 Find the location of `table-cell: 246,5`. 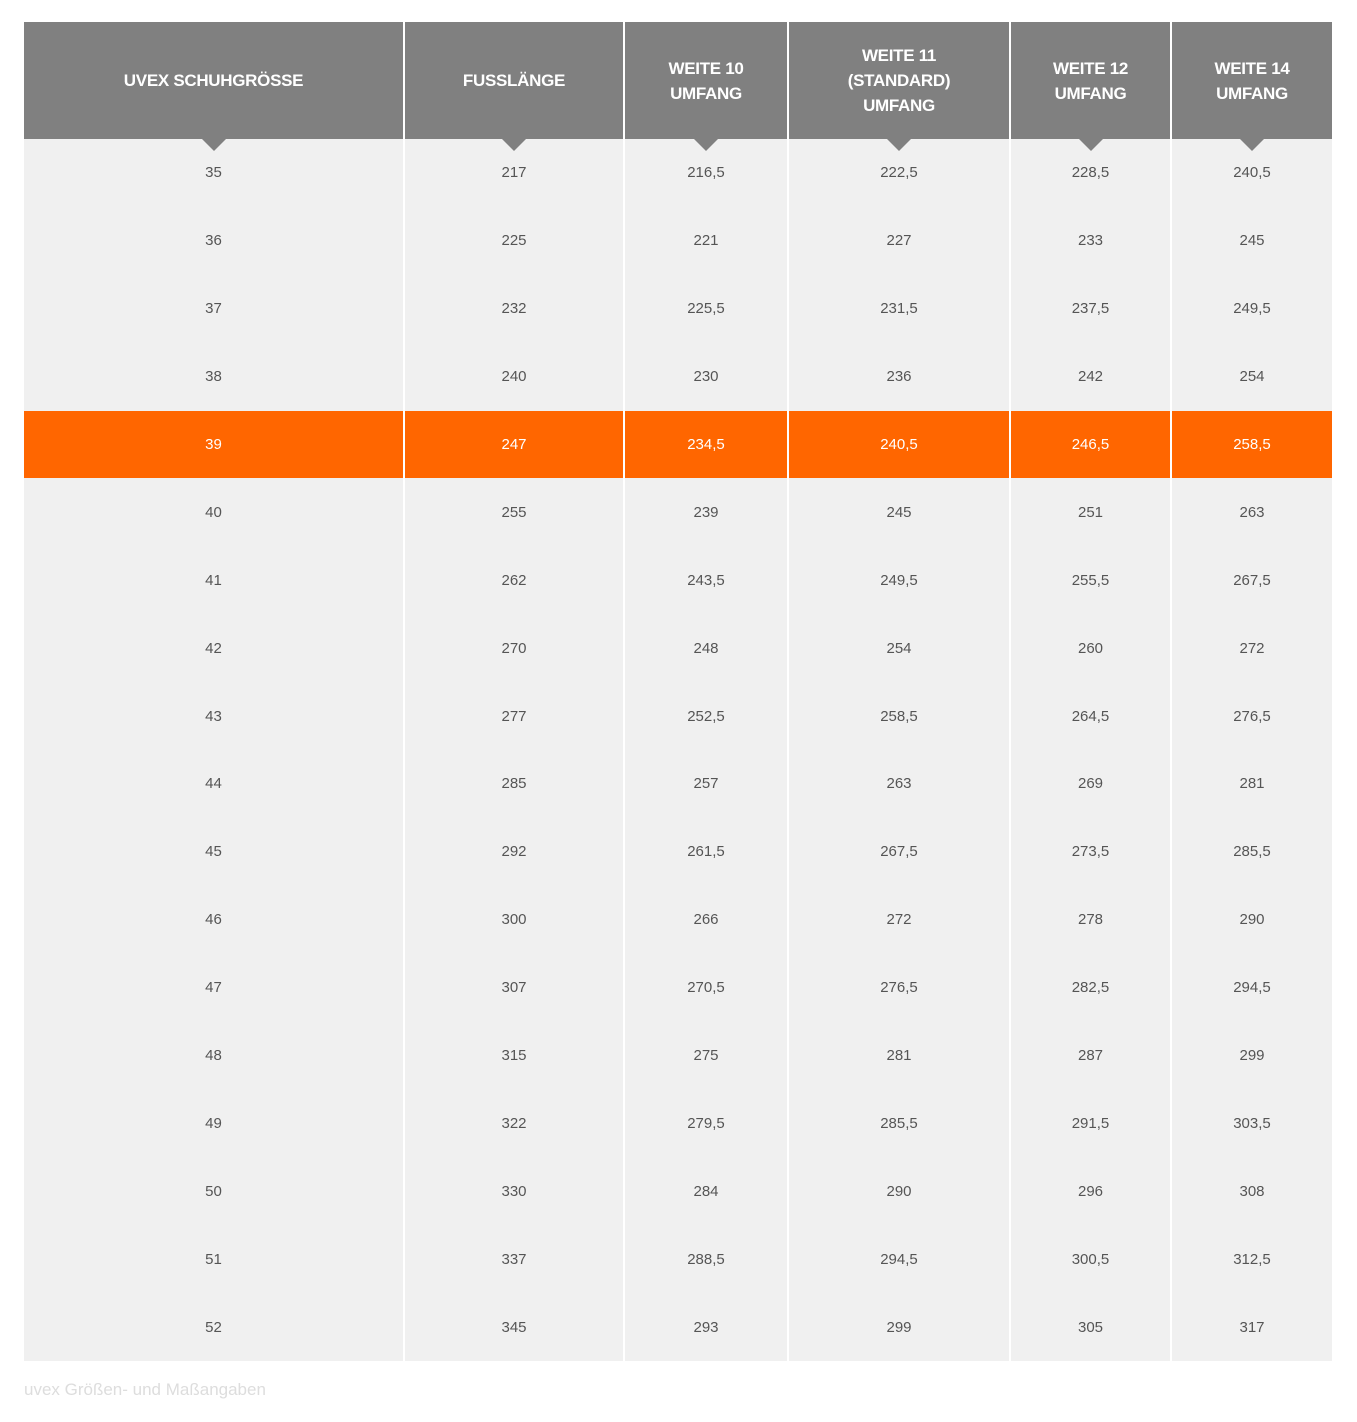

table-cell: 246,5 is located at coordinates (1090, 444).